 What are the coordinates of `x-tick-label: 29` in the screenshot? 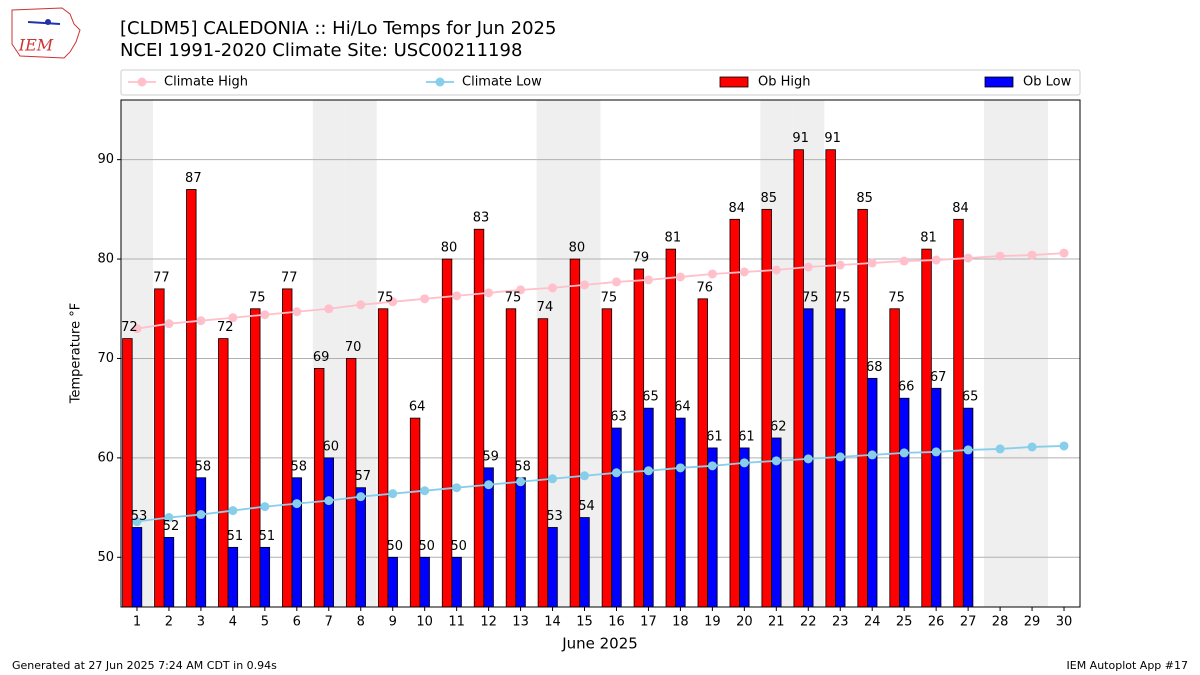 It's located at (1032, 622).